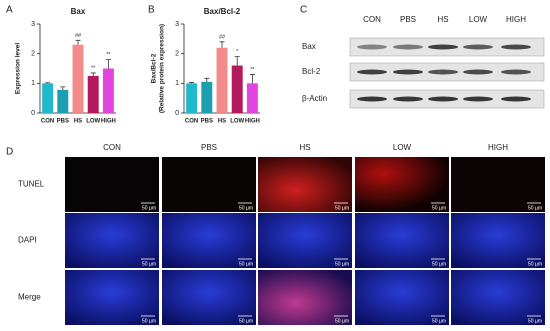 Image resolution: width=550 pixels, height=331 pixels. What do you see at coordinates (314, 98) in the screenshot?
I see `blot-row-label: β-Actin` at bounding box center [314, 98].